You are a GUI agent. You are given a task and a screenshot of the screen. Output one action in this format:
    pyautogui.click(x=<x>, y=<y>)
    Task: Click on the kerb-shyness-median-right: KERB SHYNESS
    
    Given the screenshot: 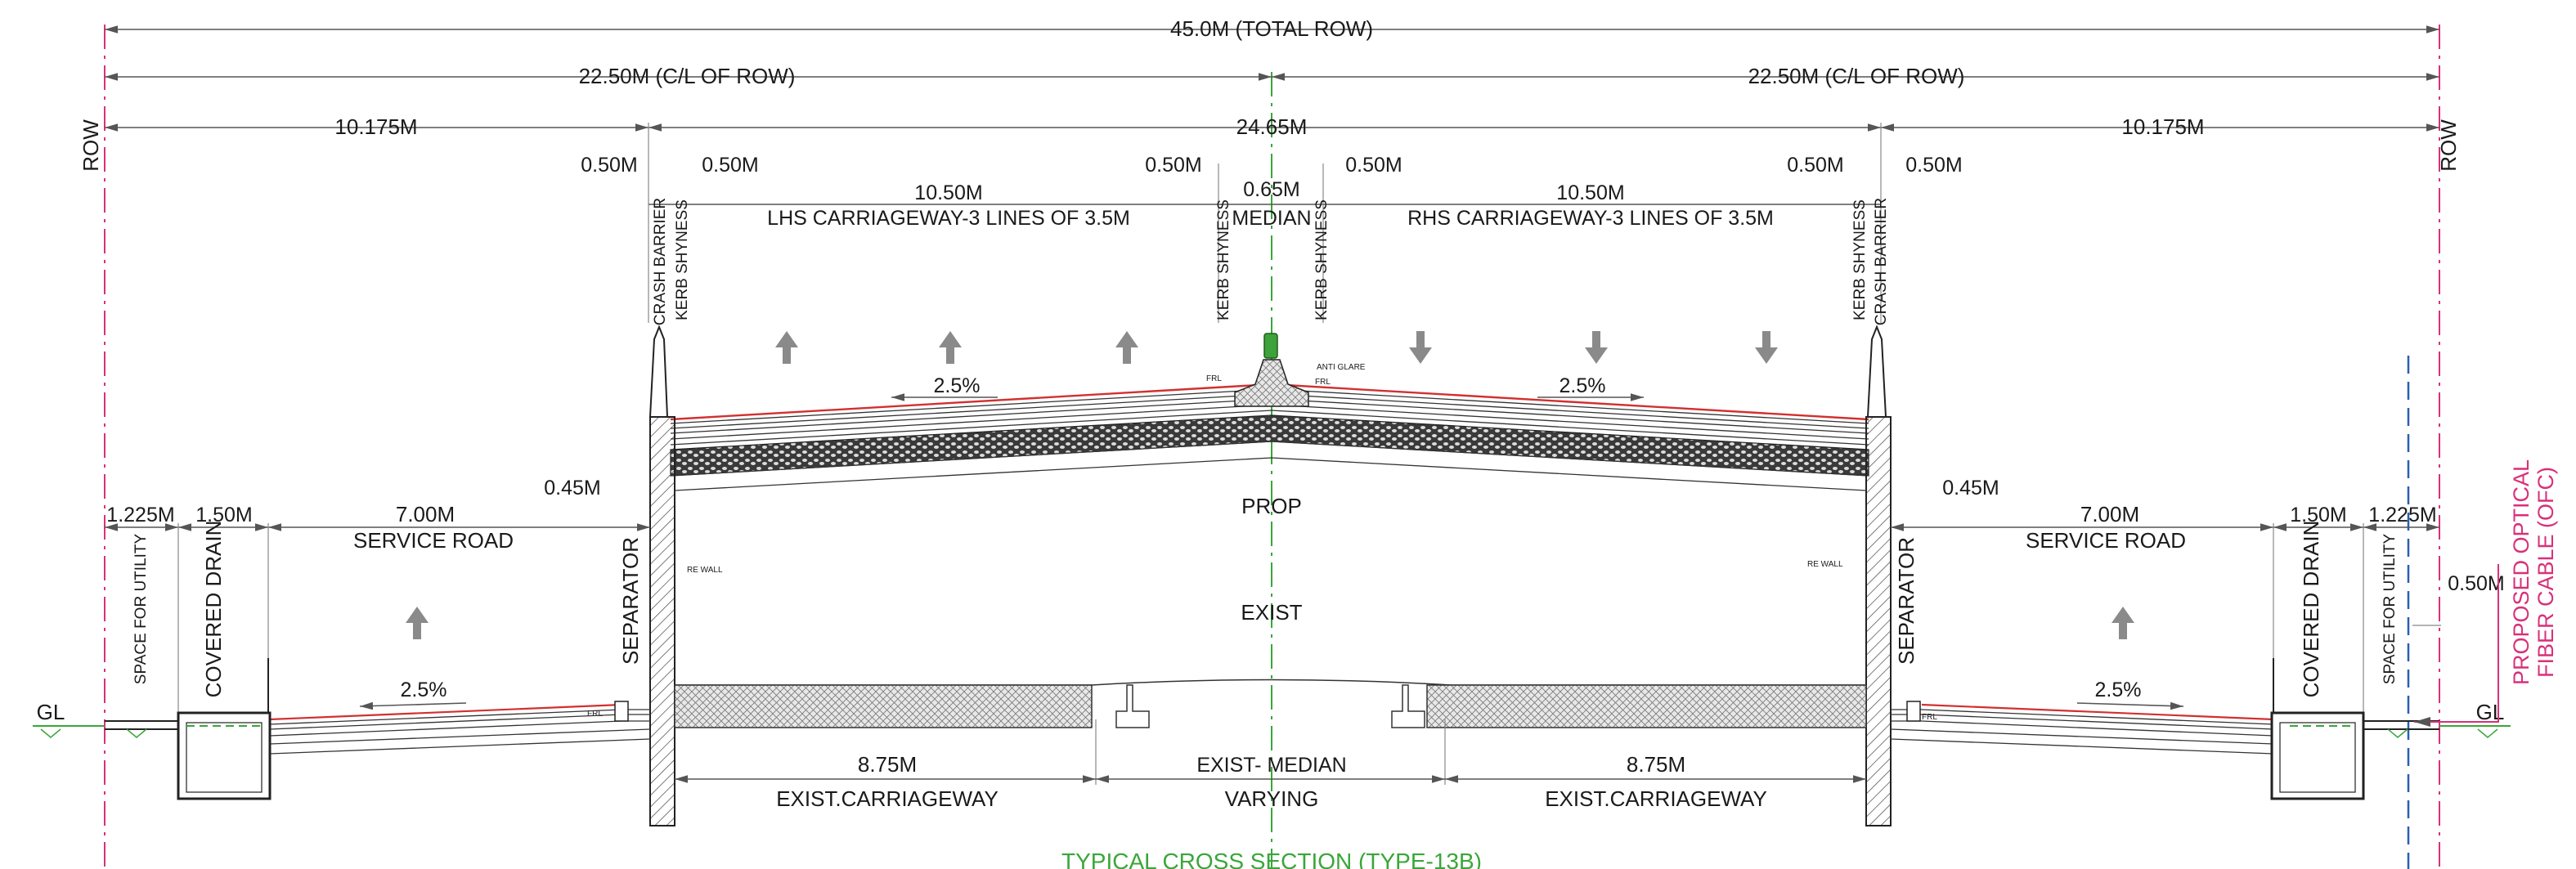 What is the action you would take?
    pyautogui.click(x=1322, y=259)
    